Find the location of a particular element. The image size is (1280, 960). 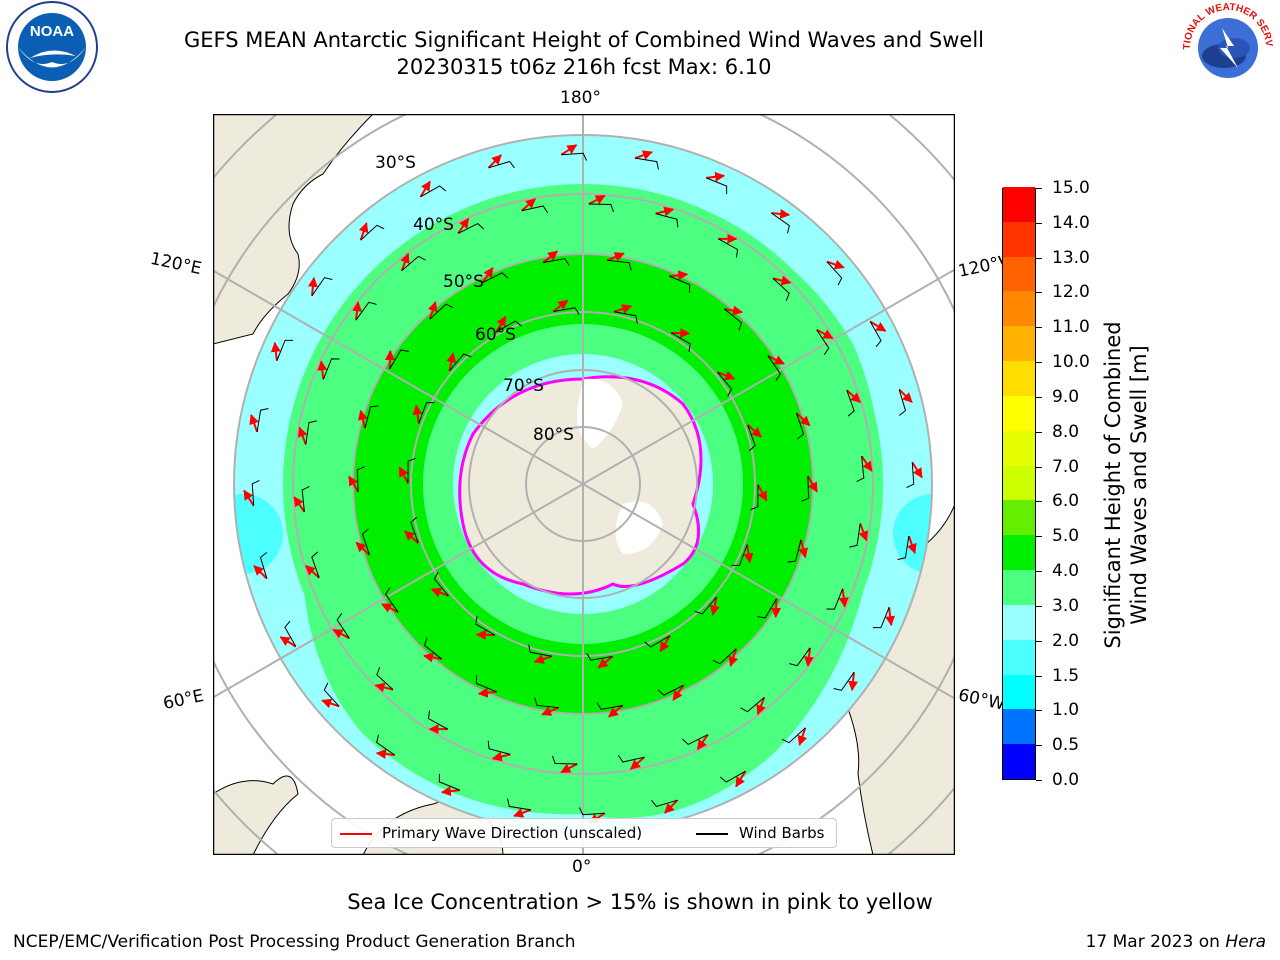

colorbar-tick-label: 3.0 is located at coordinates (1066, 605).